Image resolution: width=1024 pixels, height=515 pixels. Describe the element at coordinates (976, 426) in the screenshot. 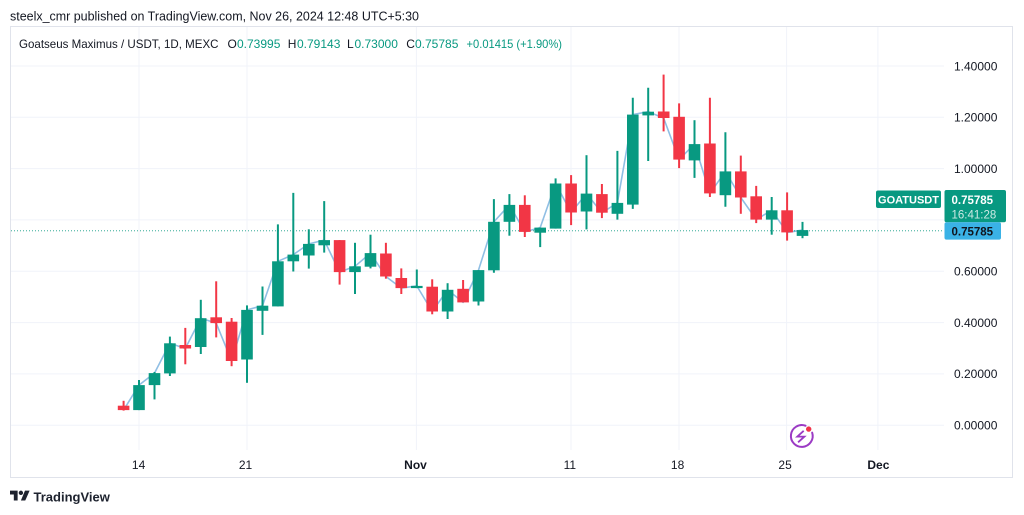

I see `svg-text: 0.00000` at that location.